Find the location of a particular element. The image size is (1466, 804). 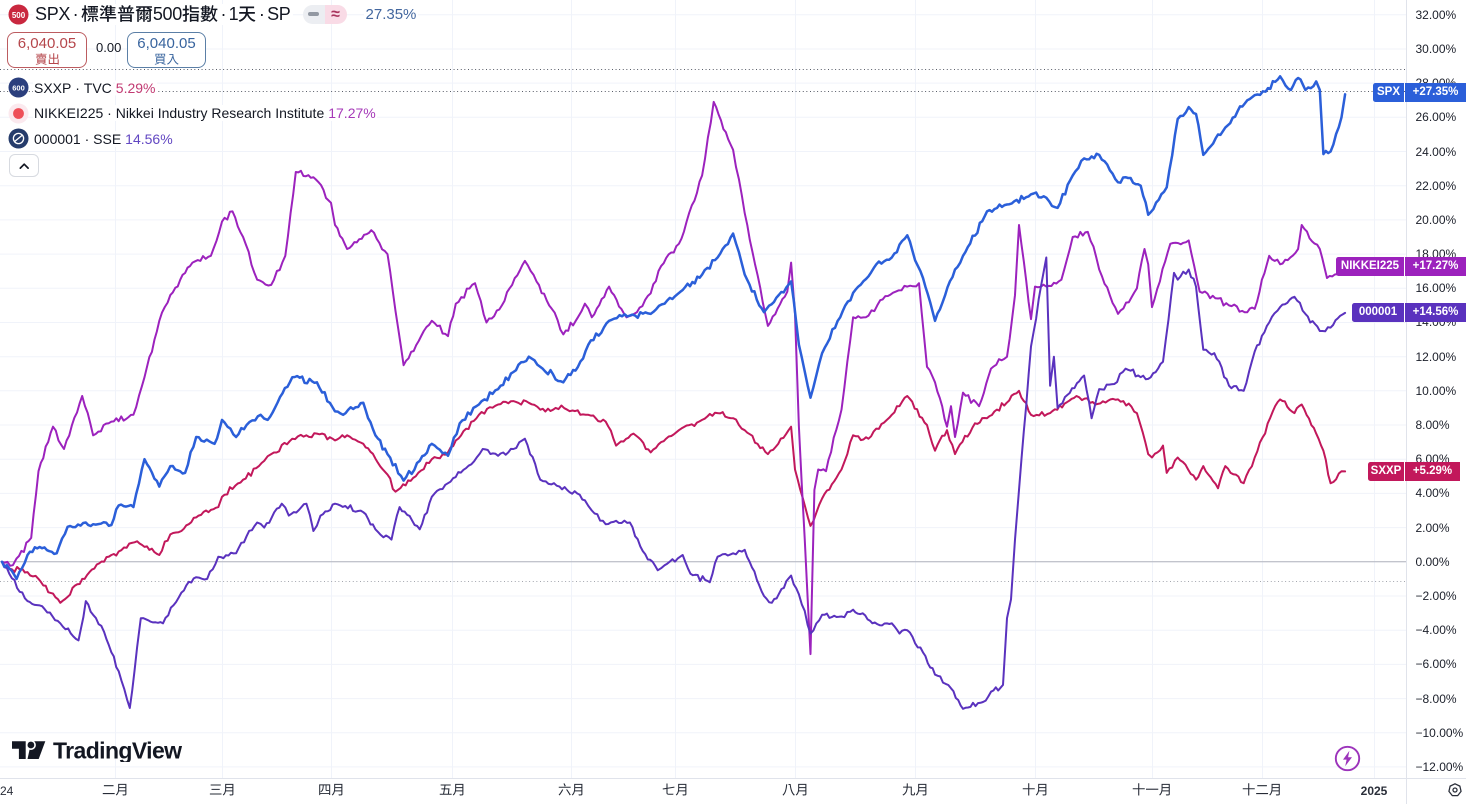

svg-text: TradingView is located at coordinates (117, 751).